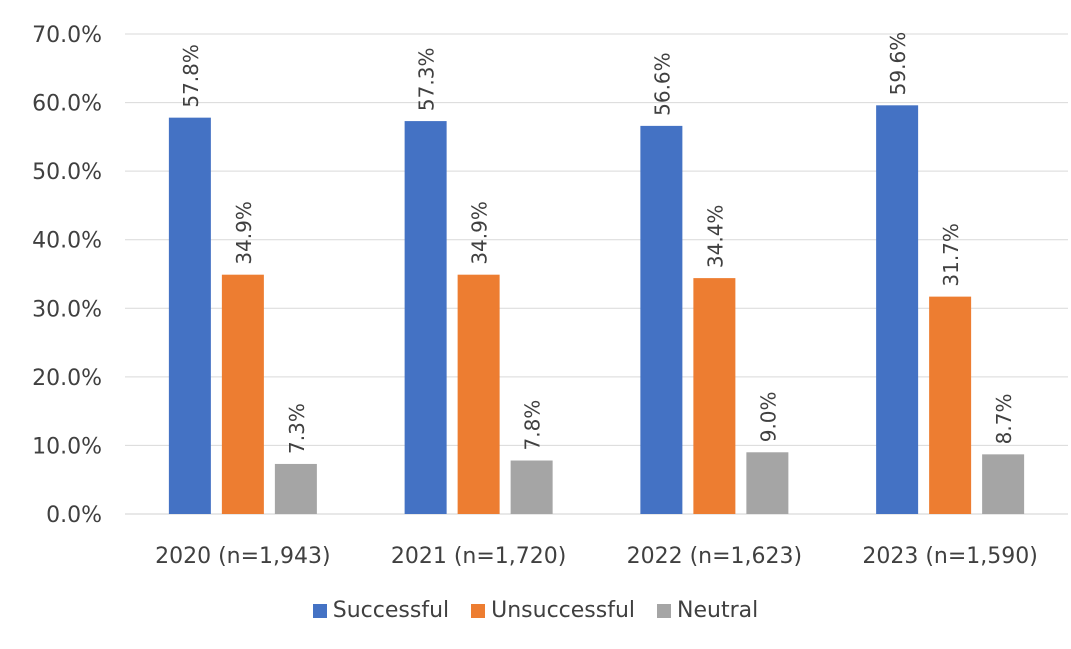 Image resolution: width=1071 pixels, height=649 pixels. I want to click on legend-swatch-unsuccessful, so click(478, 610).